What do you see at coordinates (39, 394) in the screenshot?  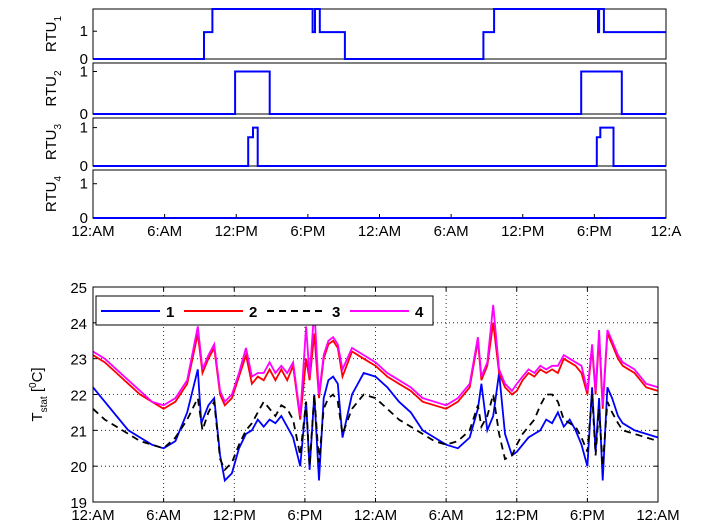 I see `y-axis-label: Tstat [0C]` at bounding box center [39, 394].